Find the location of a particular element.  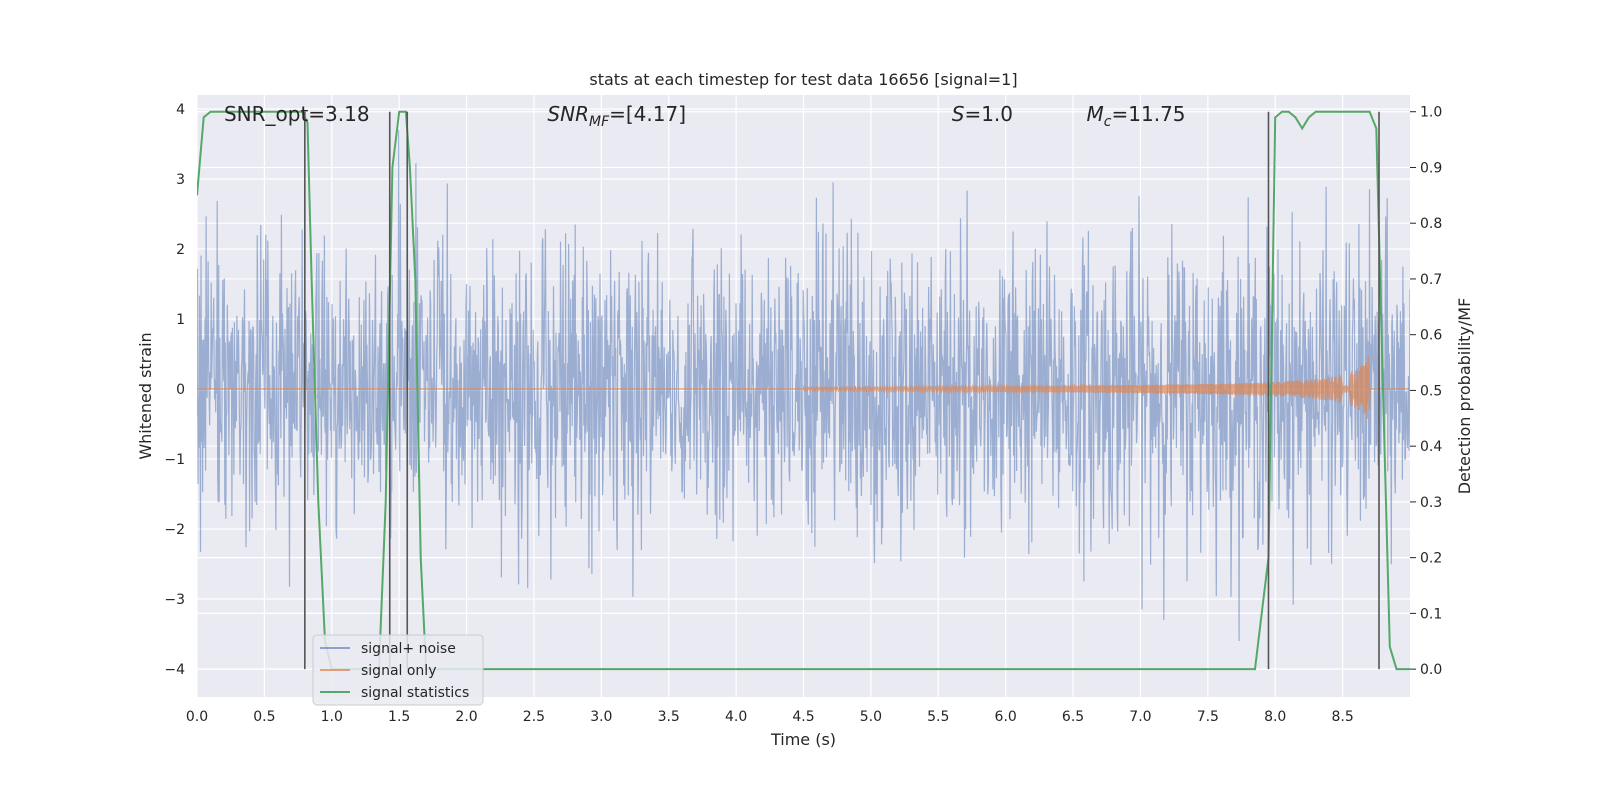

x-tick-label: 1.5 is located at coordinates (399, 717).